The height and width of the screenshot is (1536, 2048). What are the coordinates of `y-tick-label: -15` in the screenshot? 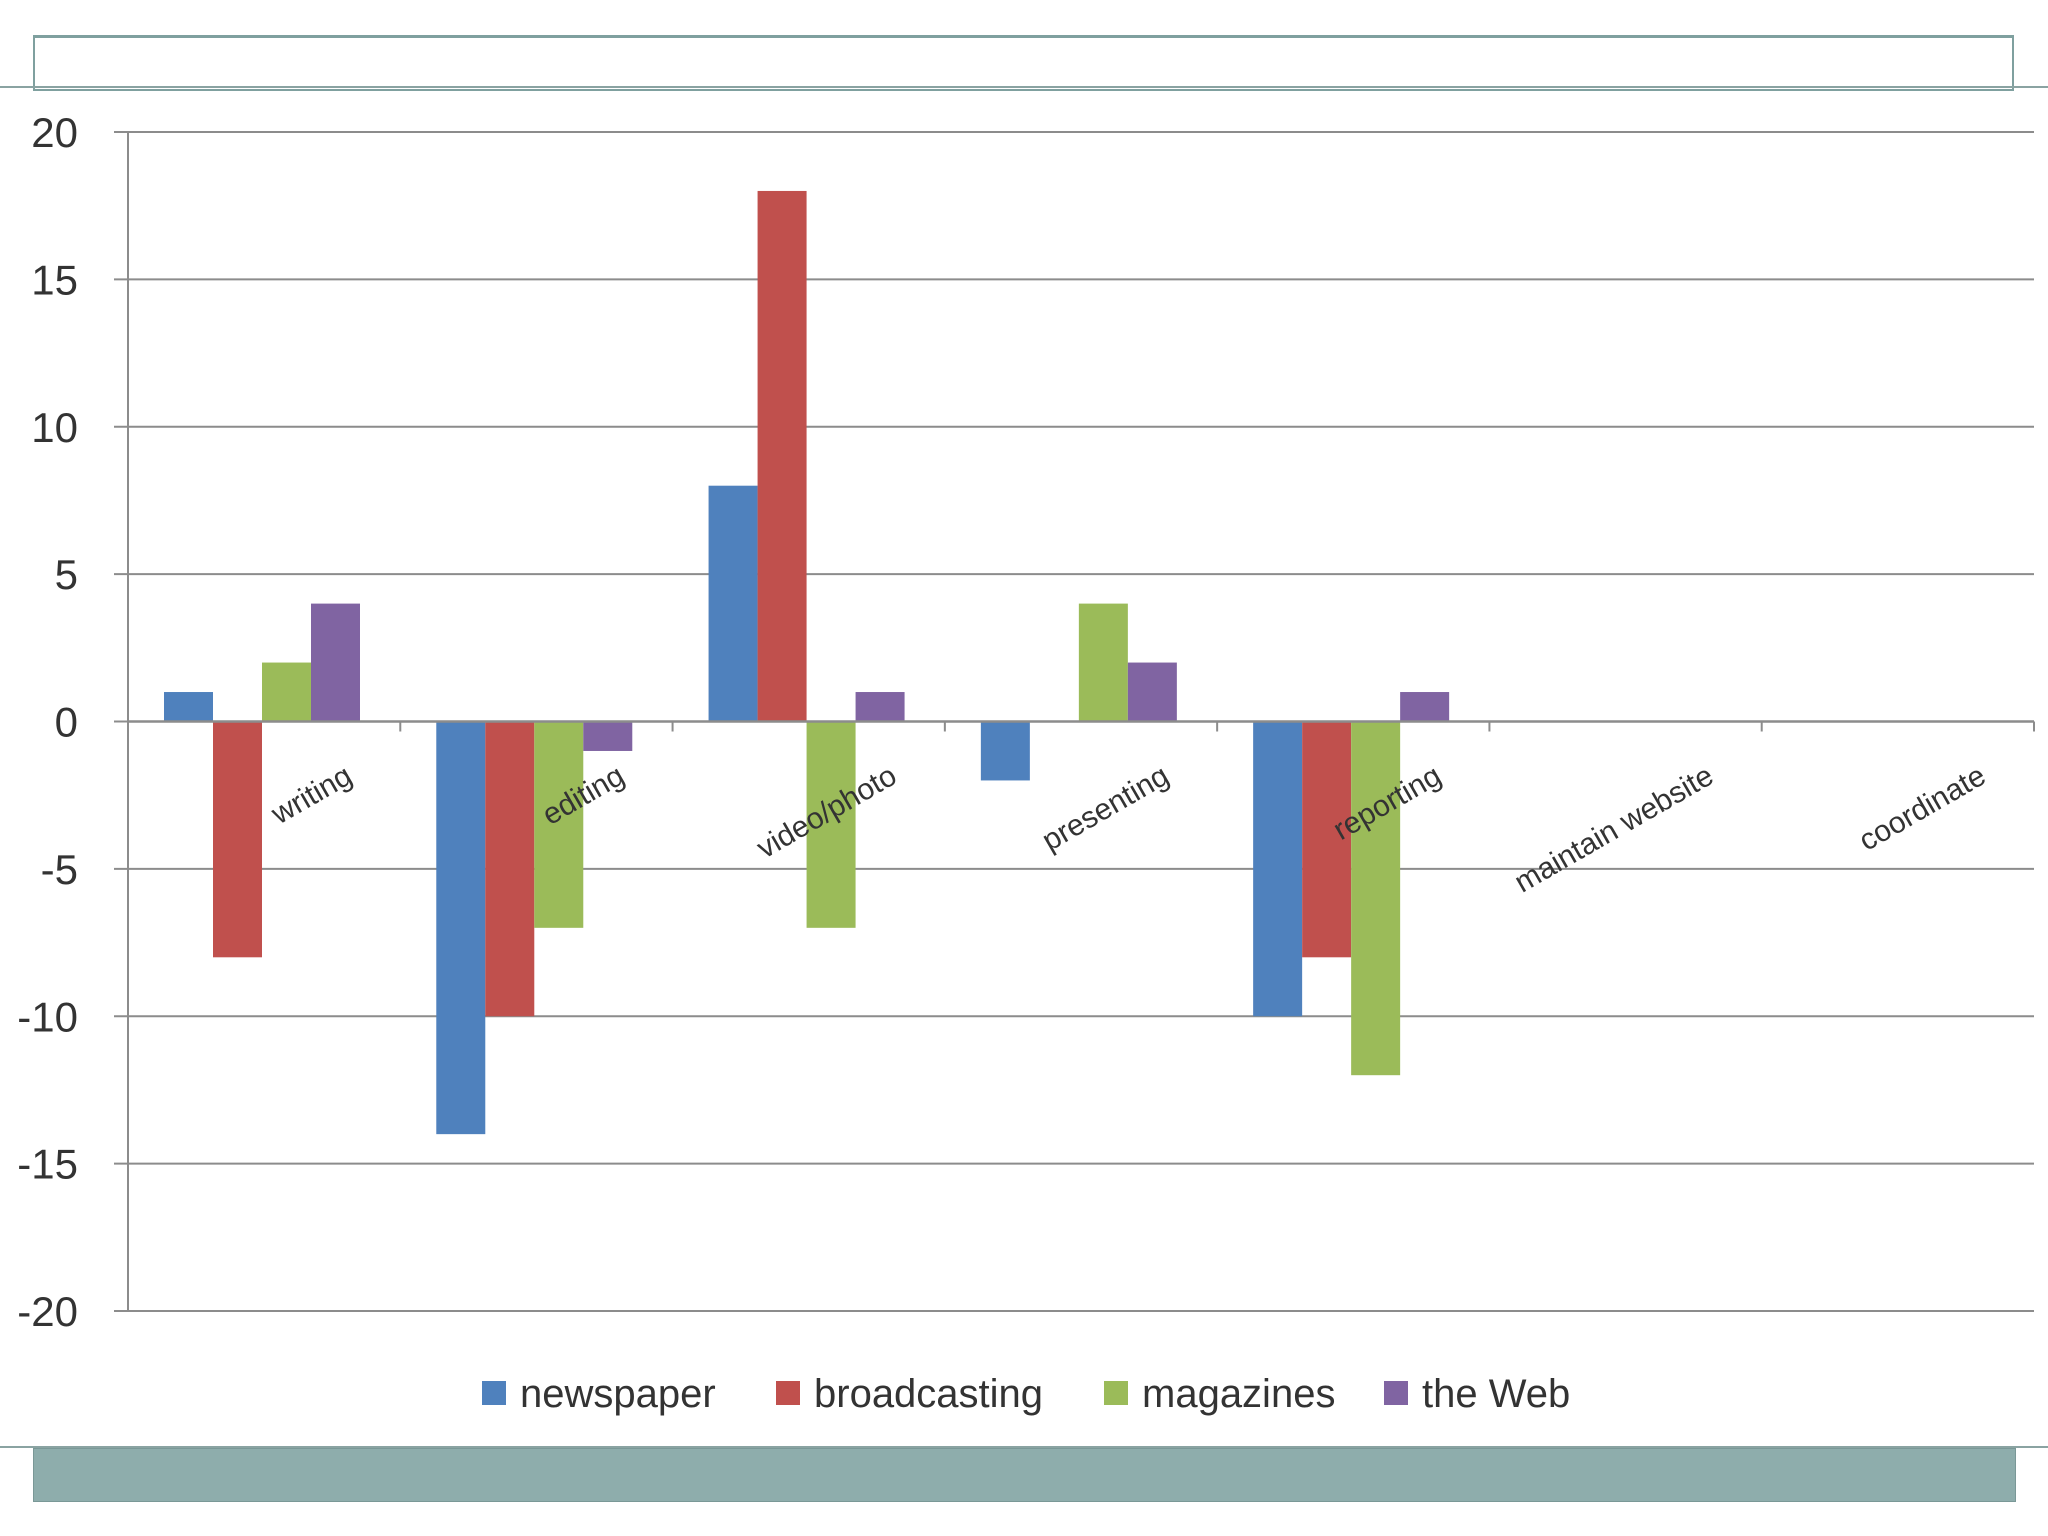 It's located at (47, 1164).